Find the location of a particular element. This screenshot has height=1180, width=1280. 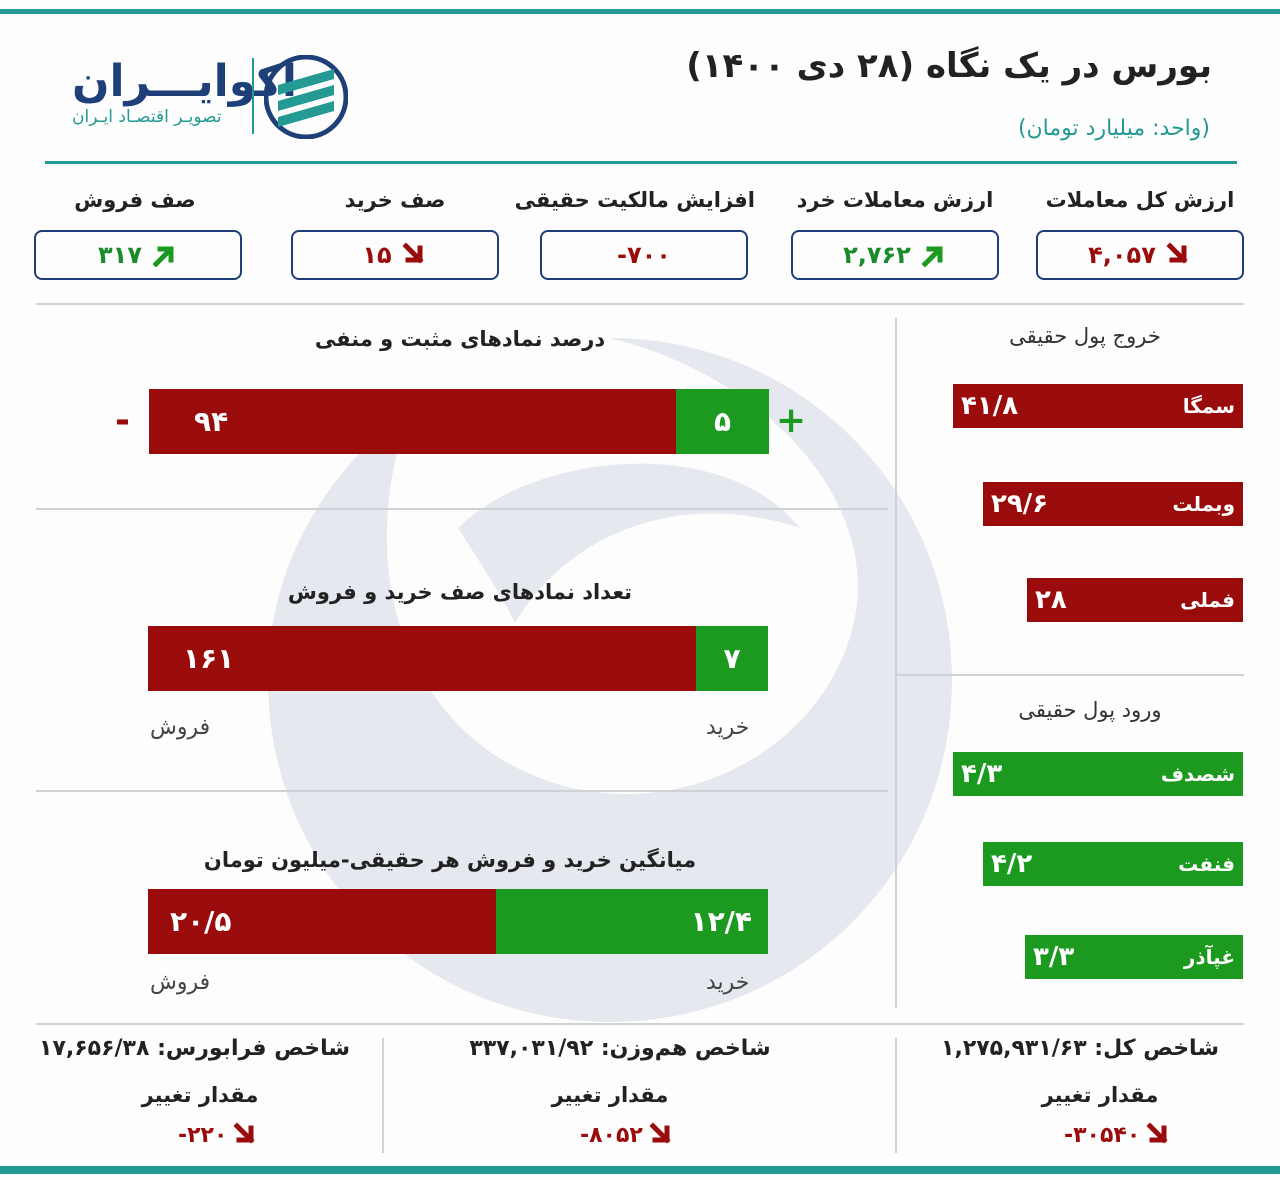

stat-value-buy-queue: ۱۵ is located at coordinates (377, 255).